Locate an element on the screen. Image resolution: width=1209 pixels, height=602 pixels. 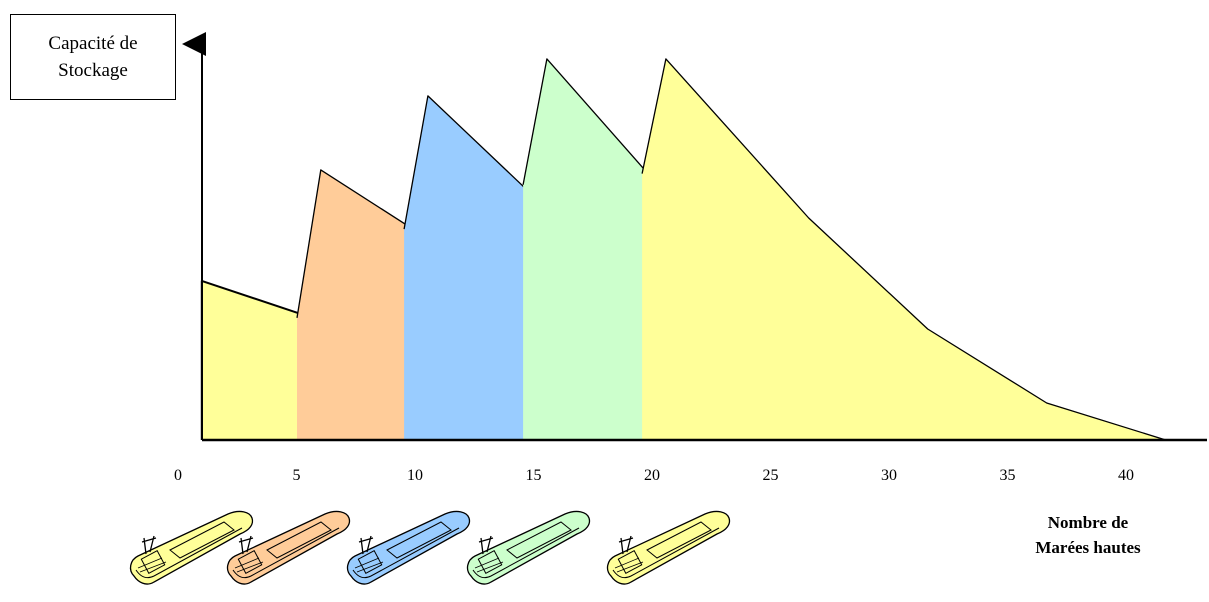
x-axis-title-line-2: Marées hautes is located at coordinates (1088, 547).